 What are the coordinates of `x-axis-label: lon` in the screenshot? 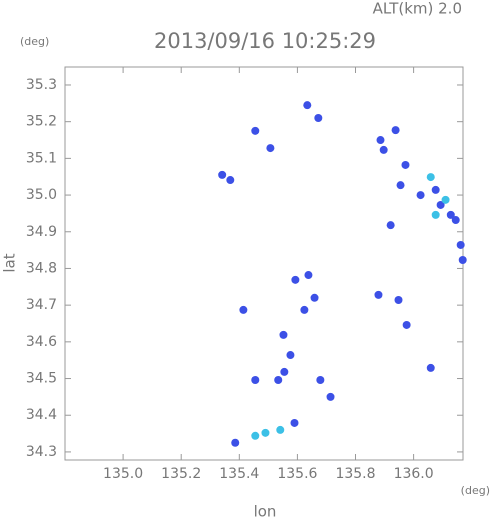 It's located at (265, 512).